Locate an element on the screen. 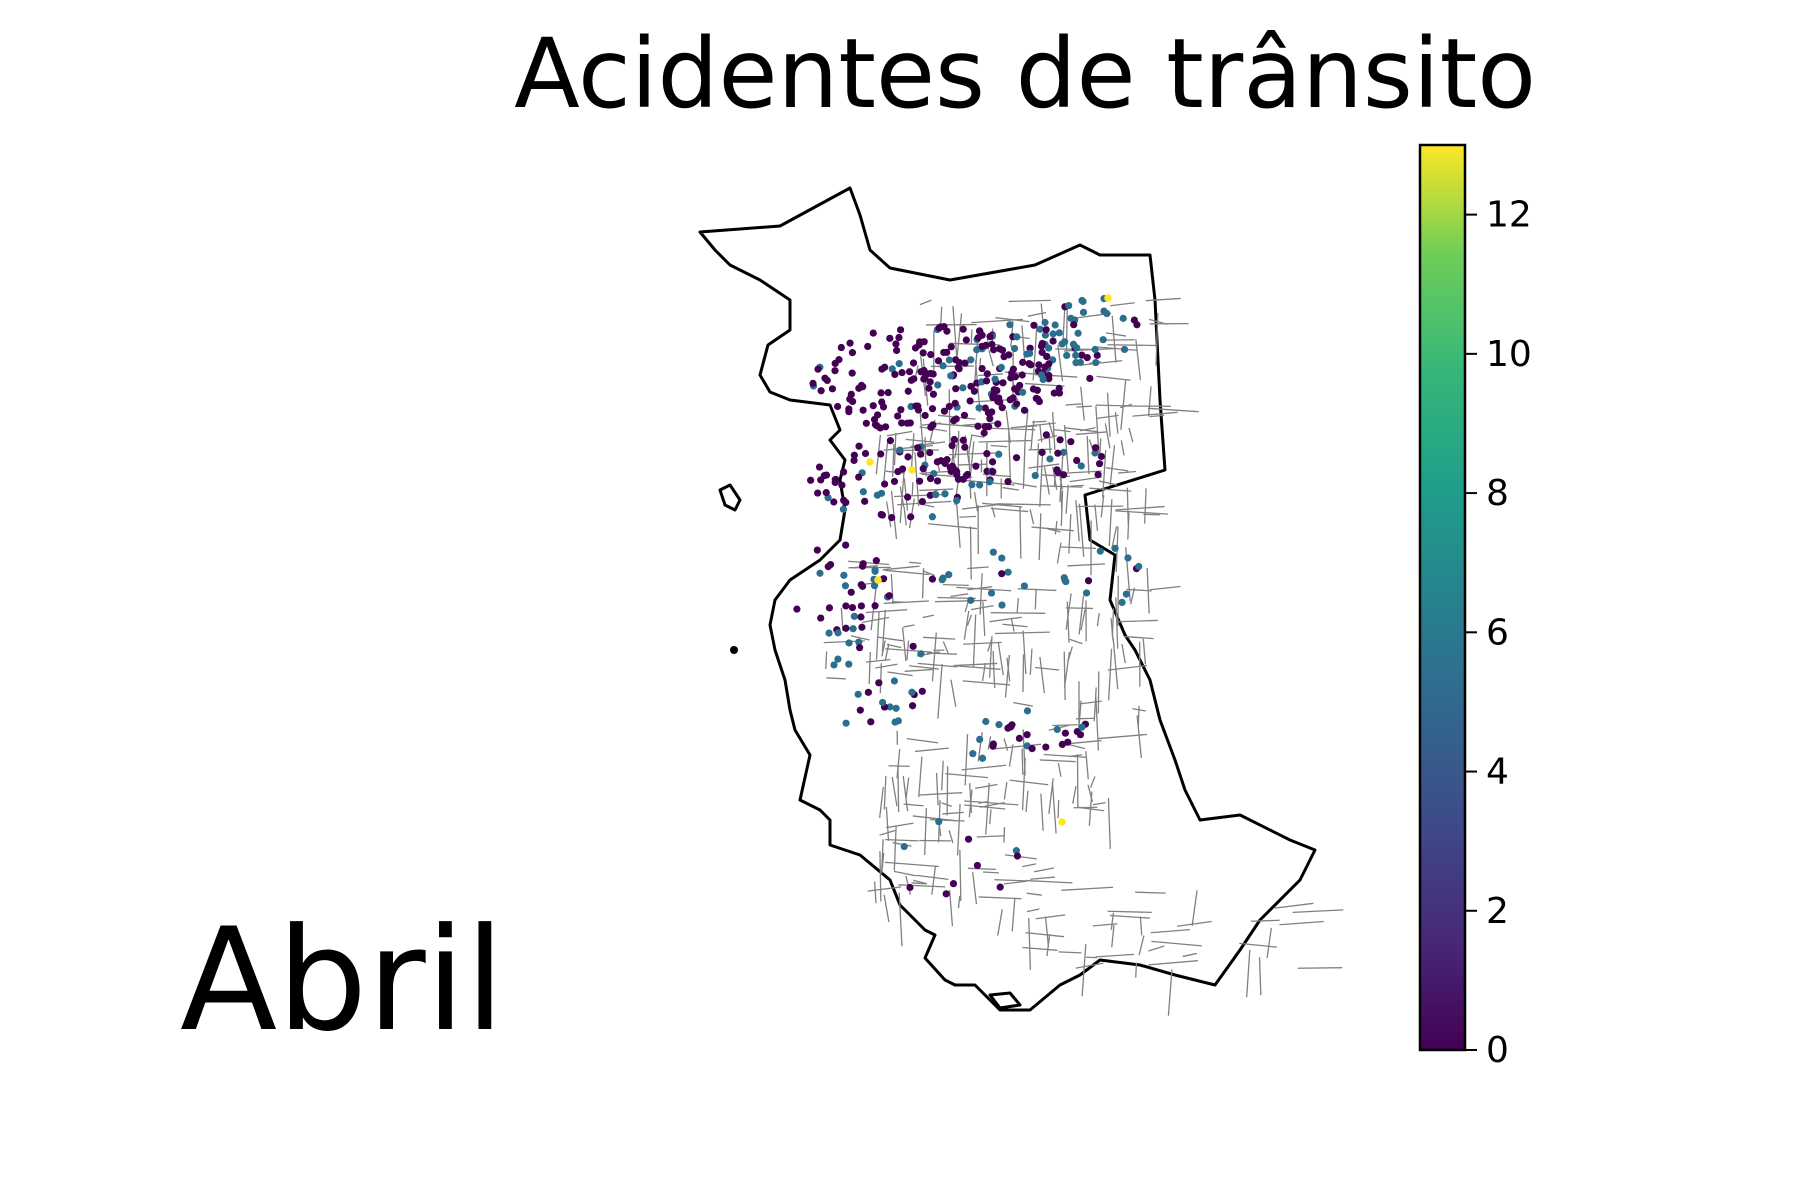  colorbar-tick-label: 6 is located at coordinates (1497, 632).